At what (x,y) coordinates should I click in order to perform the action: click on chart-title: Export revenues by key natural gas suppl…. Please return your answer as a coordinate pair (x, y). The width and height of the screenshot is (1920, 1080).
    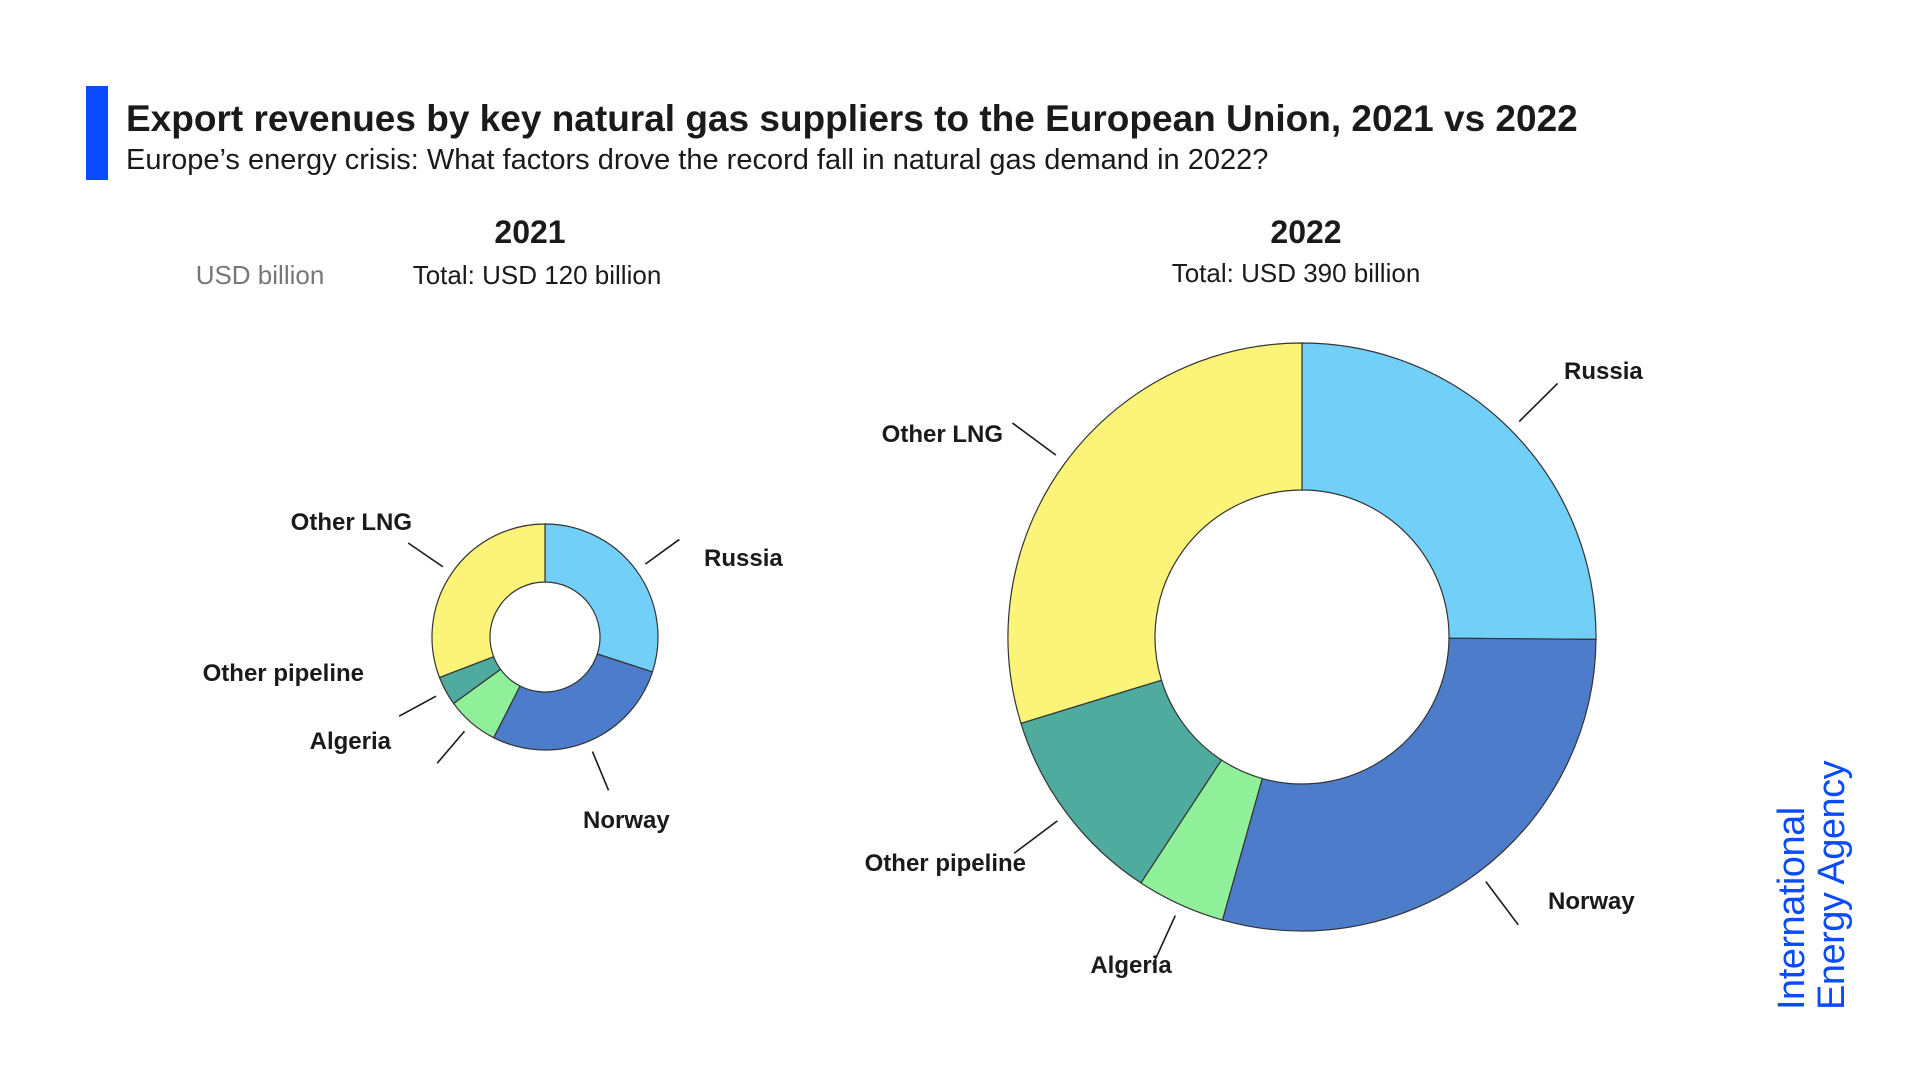
    Looking at the image, I should click on (852, 118).